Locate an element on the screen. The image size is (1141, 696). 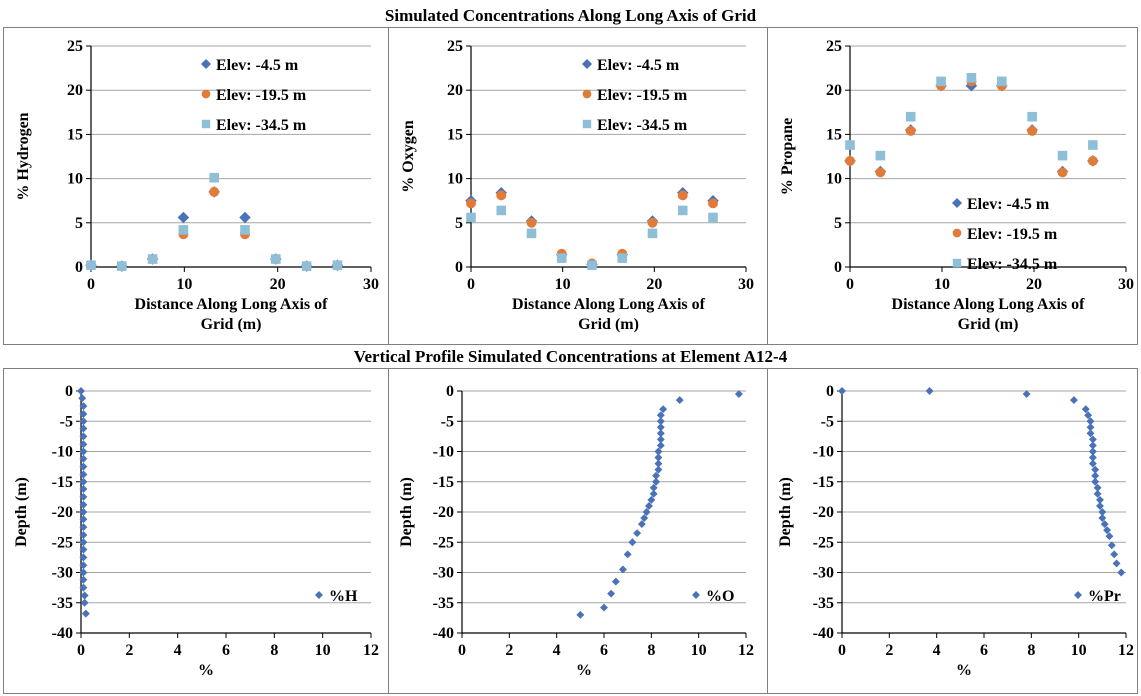
x-tick-label: 6 is located at coordinates (226, 650).